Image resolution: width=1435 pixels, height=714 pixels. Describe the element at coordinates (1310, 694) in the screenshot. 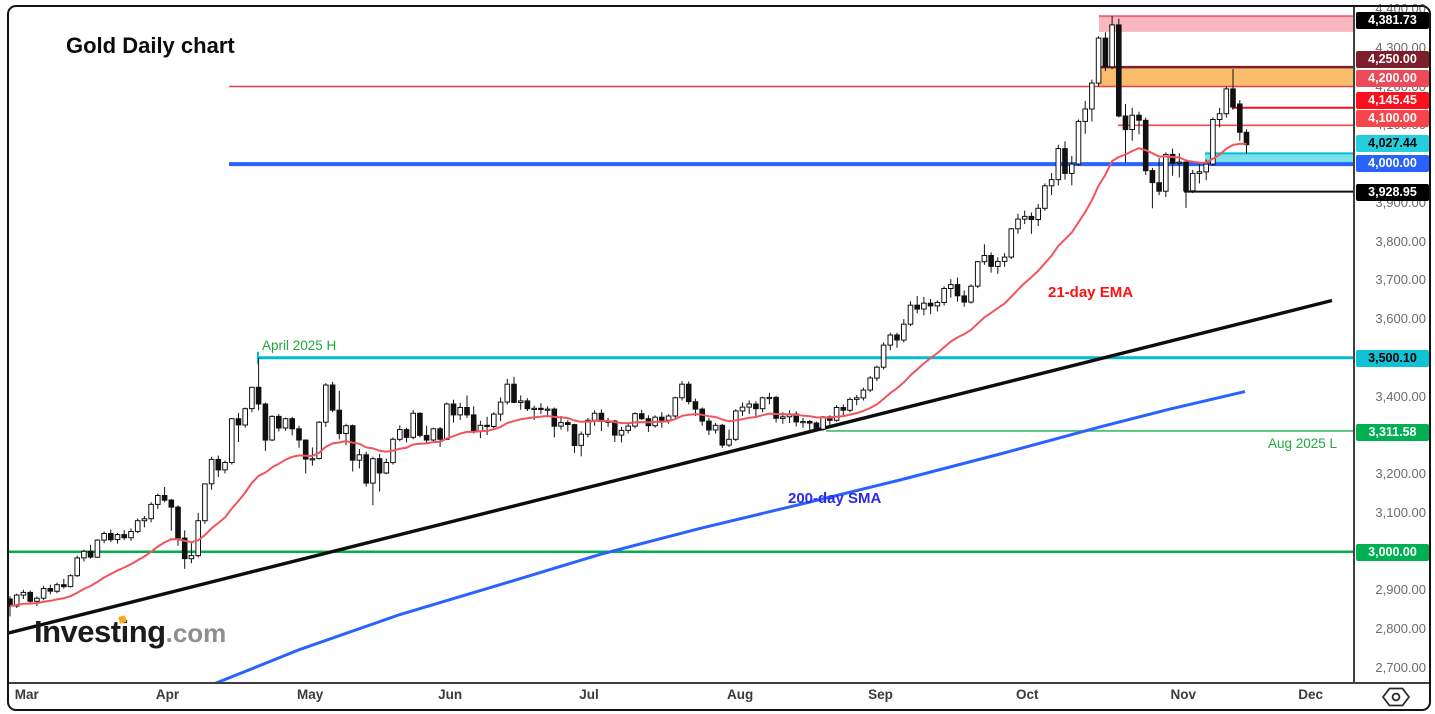

I see `time-tick-label: Dec` at that location.